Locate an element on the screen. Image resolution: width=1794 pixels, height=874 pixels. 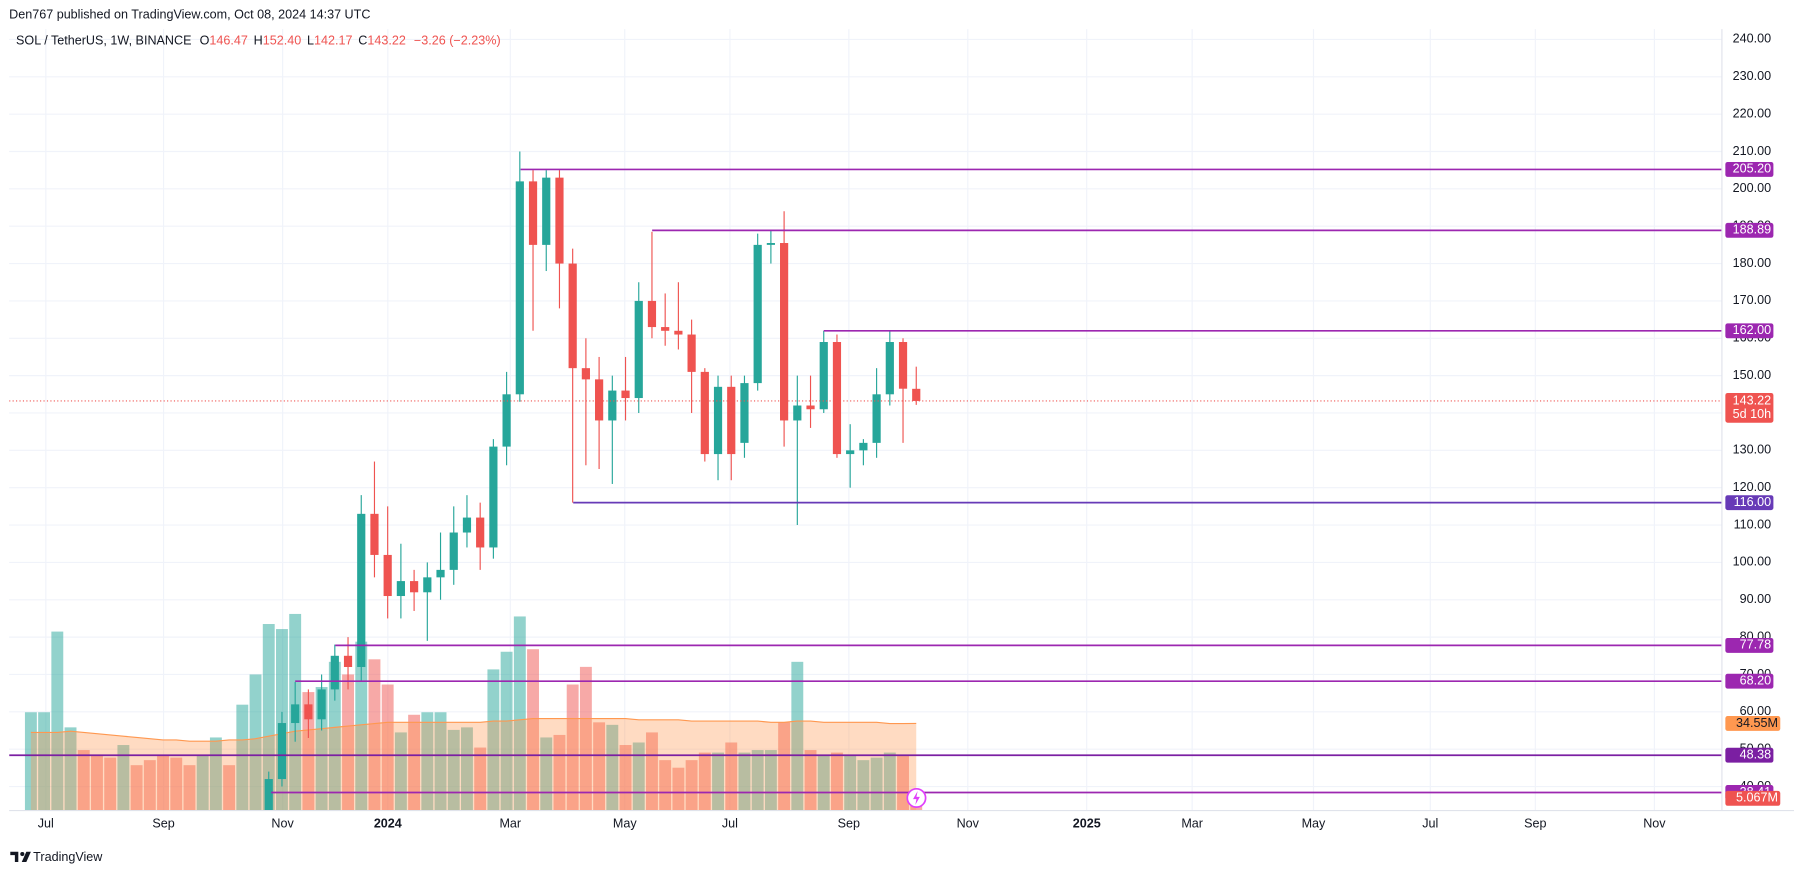
legend-change: −3.26 (−2.23%) is located at coordinates (457, 41).